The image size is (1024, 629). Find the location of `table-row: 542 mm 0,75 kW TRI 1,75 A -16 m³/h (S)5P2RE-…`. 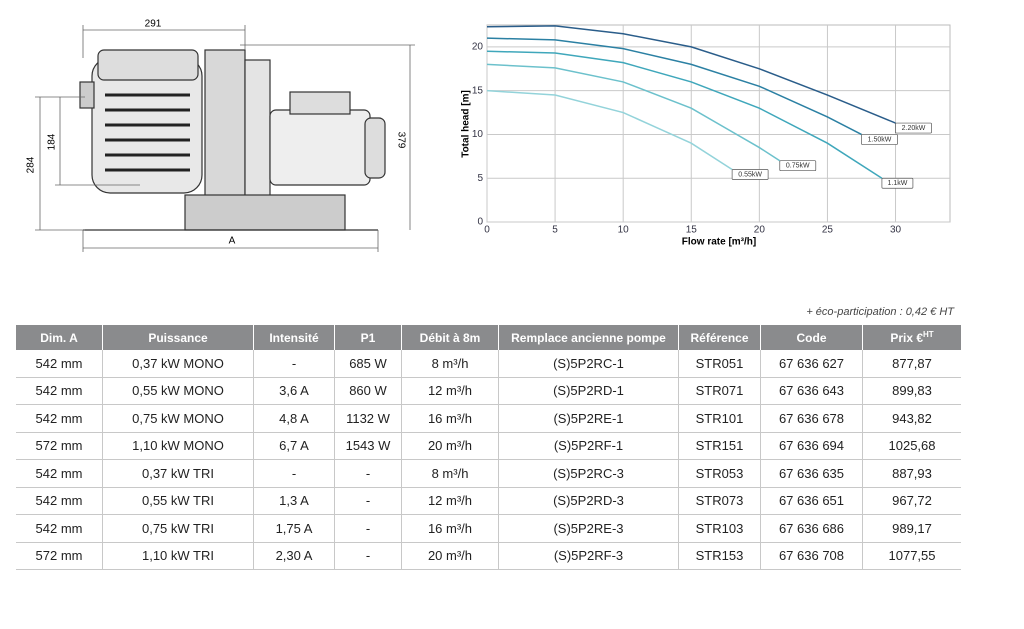

table-row: 542 mm 0,75 kW TRI 1,75 A -16 m³/h (S)5P2RE-… is located at coordinates (488, 528).